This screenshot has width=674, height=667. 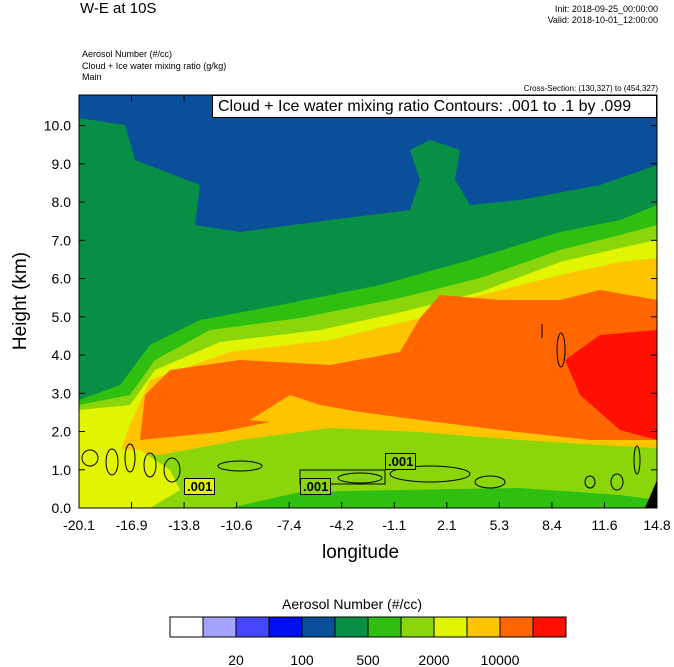 What do you see at coordinates (500, 659) in the screenshot?
I see `colorbar-label: 10000` at bounding box center [500, 659].